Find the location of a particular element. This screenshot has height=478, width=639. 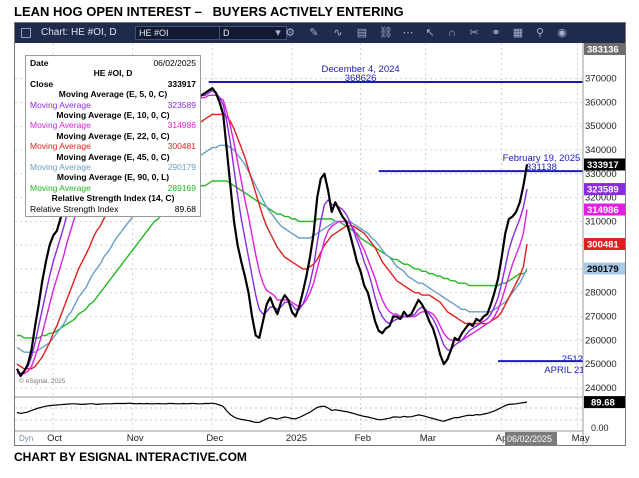

x-tick-label: 2025 is located at coordinates (296, 438).